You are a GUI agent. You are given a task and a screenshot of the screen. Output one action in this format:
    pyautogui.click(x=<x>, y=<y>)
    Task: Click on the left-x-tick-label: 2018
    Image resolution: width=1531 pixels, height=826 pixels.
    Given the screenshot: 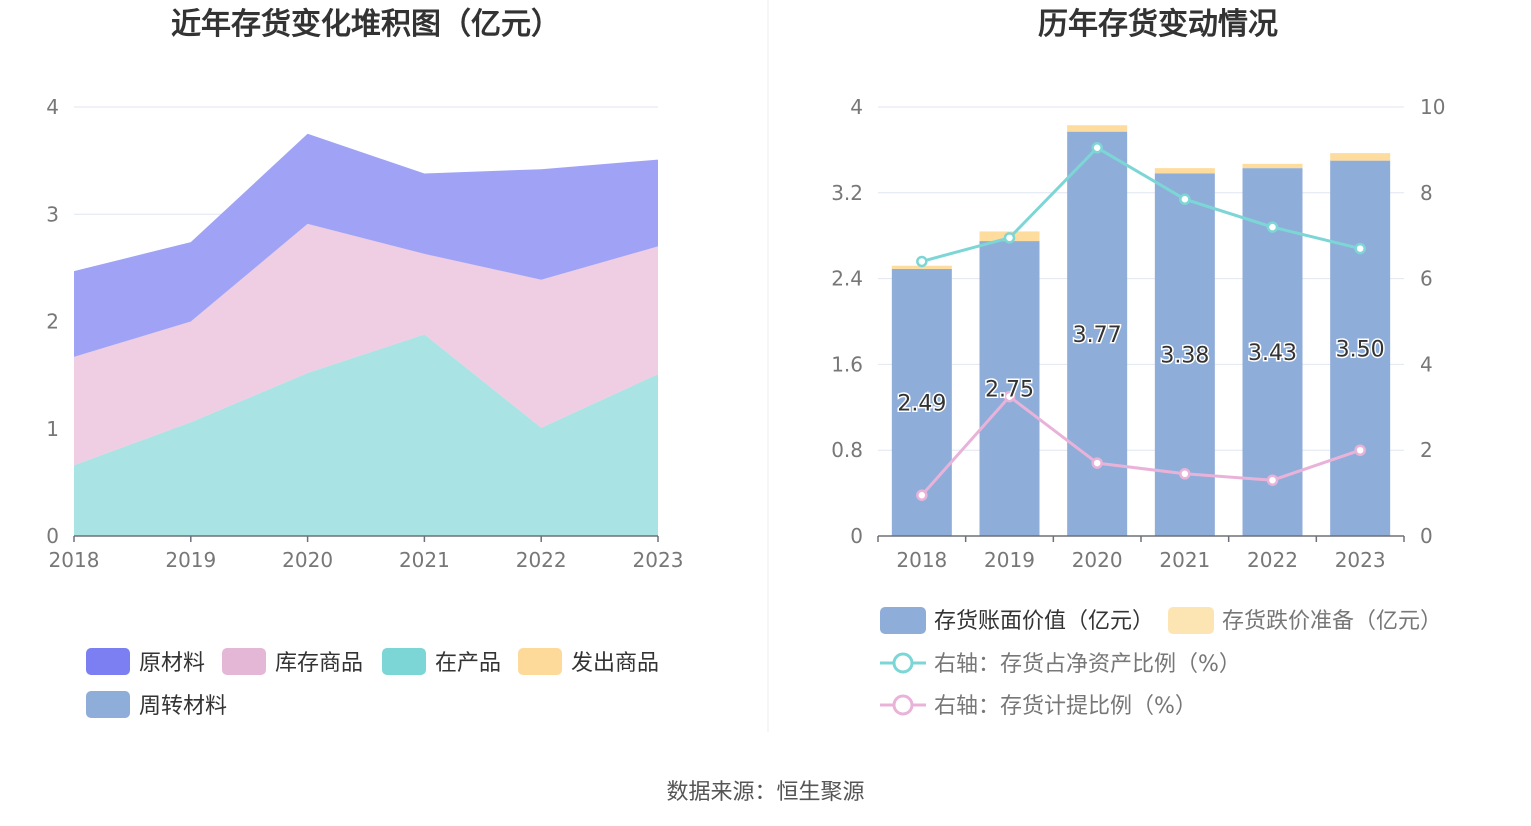 What is the action you would take?
    pyautogui.click(x=74, y=560)
    